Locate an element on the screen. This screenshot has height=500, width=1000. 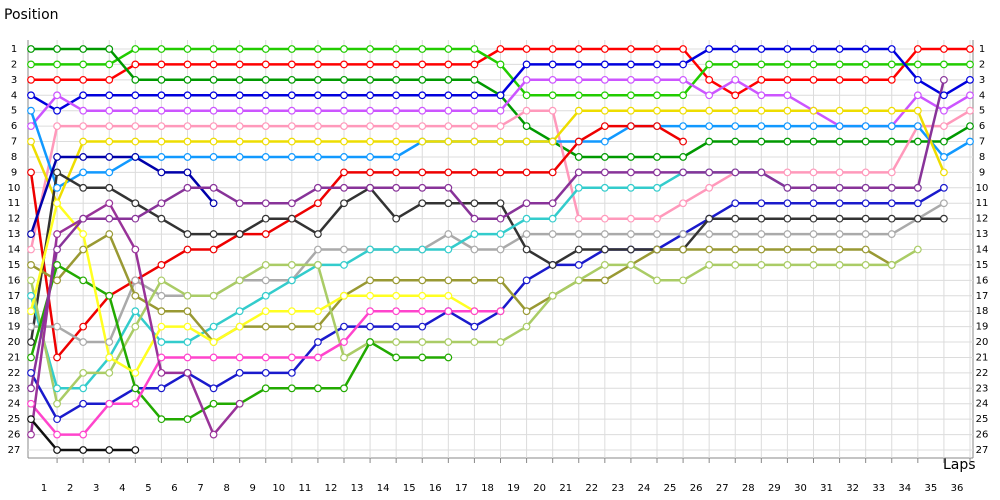
y-tick-label: 26 is located at coordinates (14, 435).